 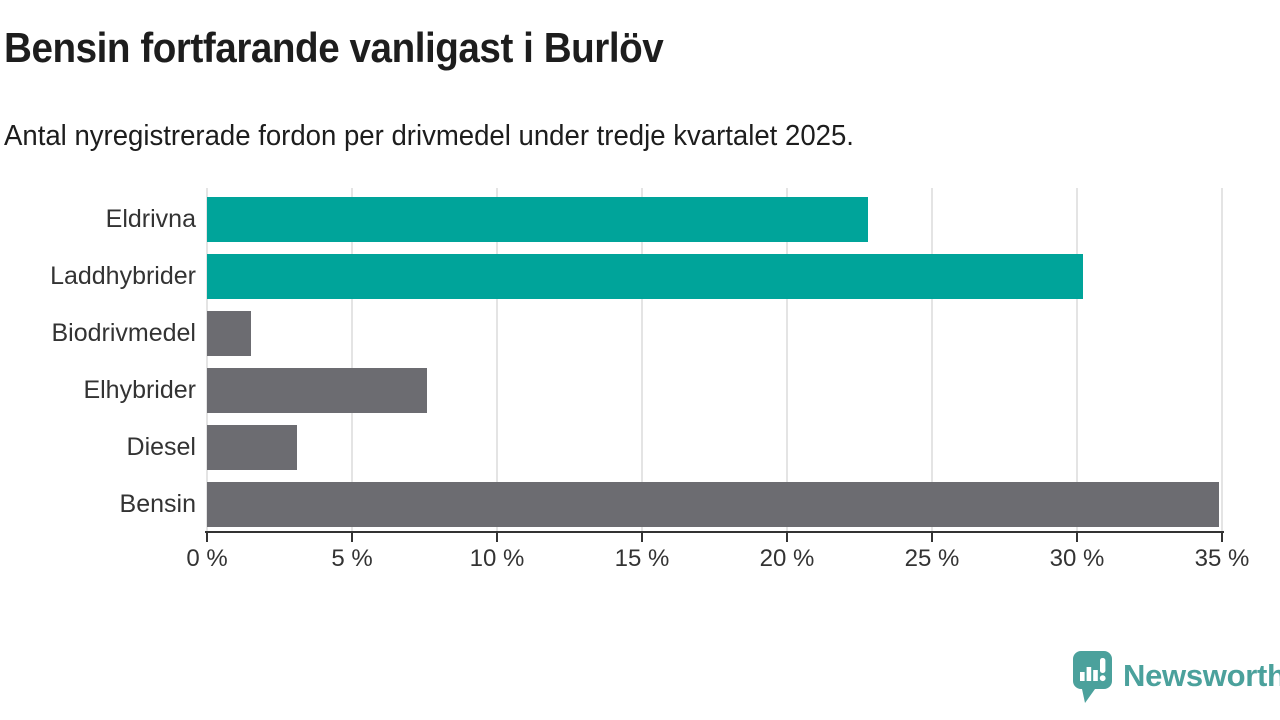 What do you see at coordinates (150, 219) in the screenshot?
I see `category-label-eldrivna: Eldrivna` at bounding box center [150, 219].